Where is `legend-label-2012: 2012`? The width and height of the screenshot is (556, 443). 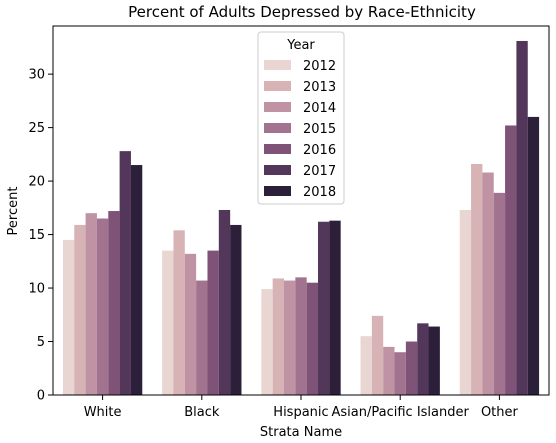
legend-label-2012: 2012 is located at coordinates (319, 66).